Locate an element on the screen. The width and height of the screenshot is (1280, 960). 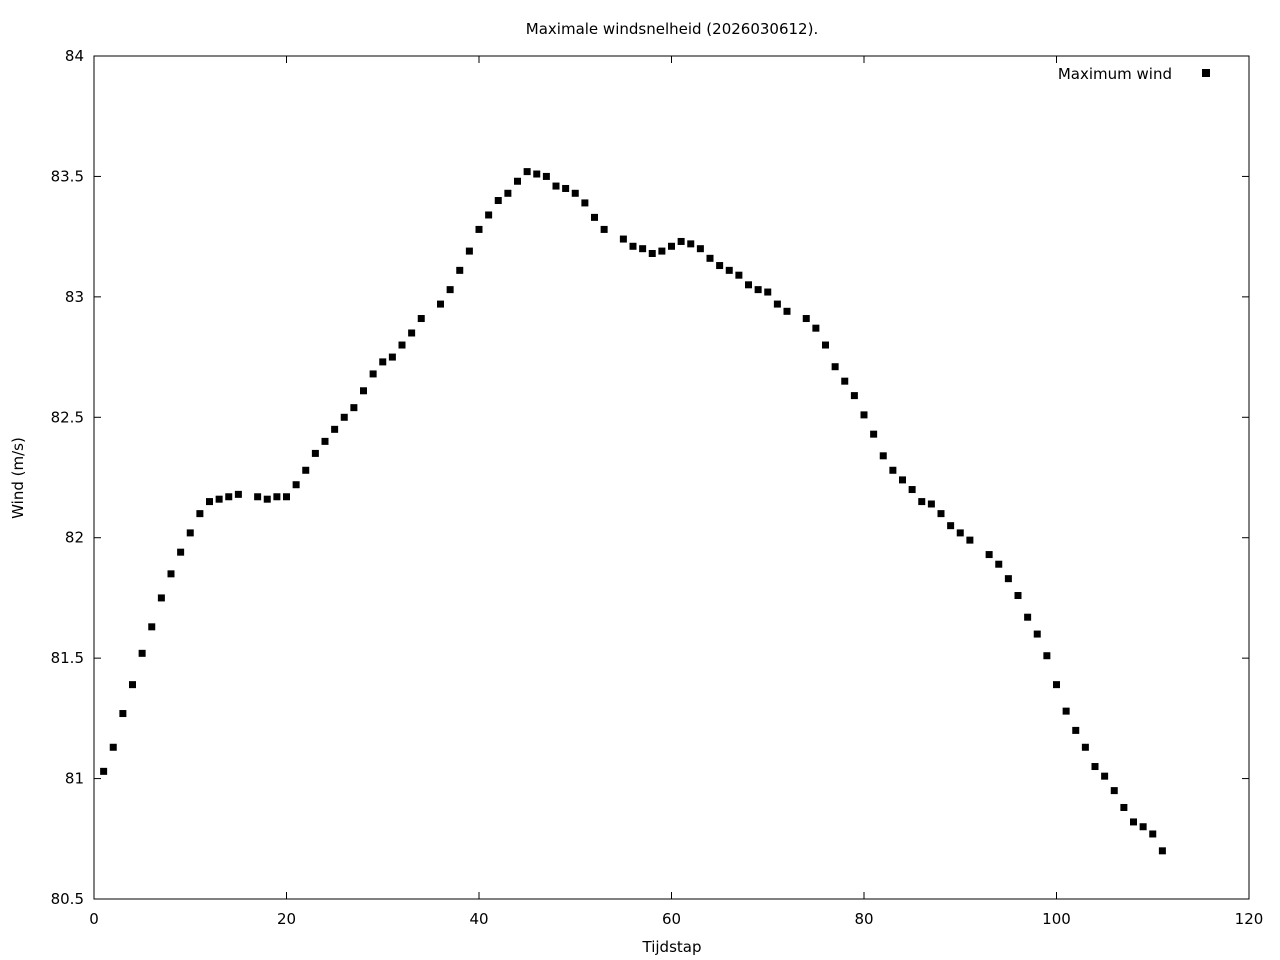
y-tick-label: 81 is located at coordinates (74, 779).